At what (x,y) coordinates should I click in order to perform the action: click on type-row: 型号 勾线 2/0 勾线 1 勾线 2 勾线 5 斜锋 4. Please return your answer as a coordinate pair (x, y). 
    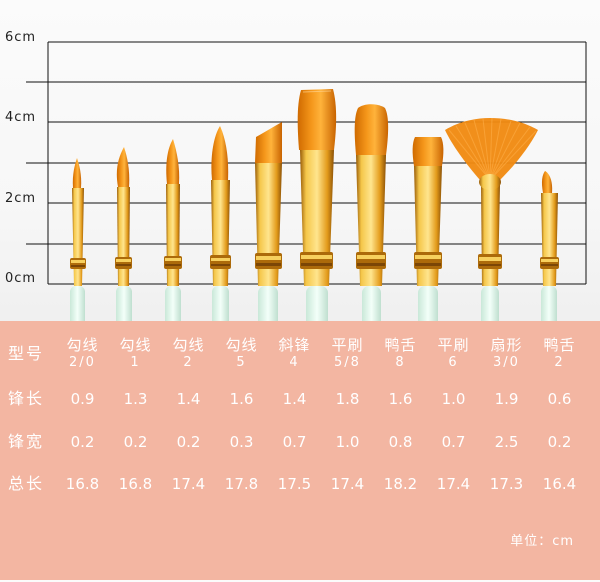
    Looking at the image, I should click on (300, 354).